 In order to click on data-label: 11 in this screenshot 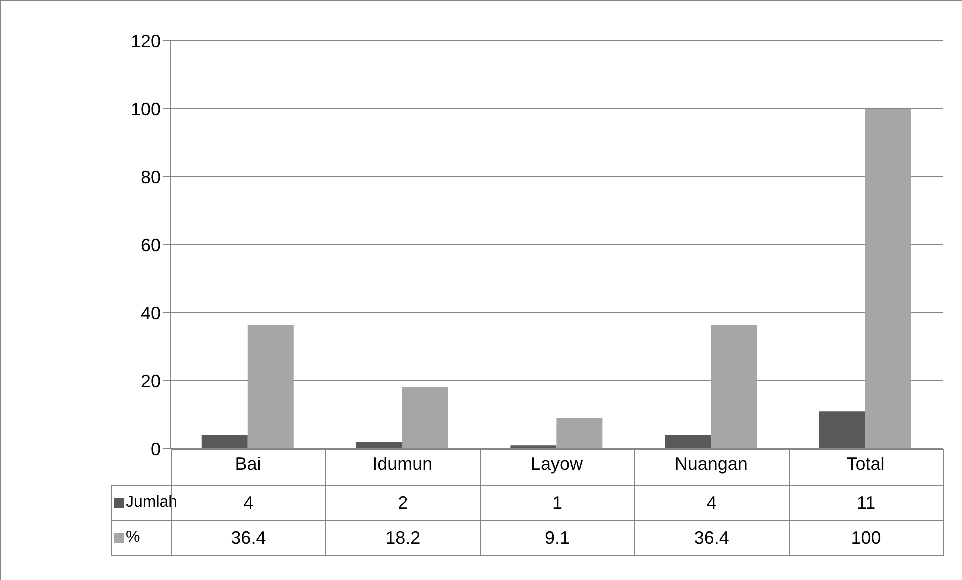, I will do `click(866, 503)`.